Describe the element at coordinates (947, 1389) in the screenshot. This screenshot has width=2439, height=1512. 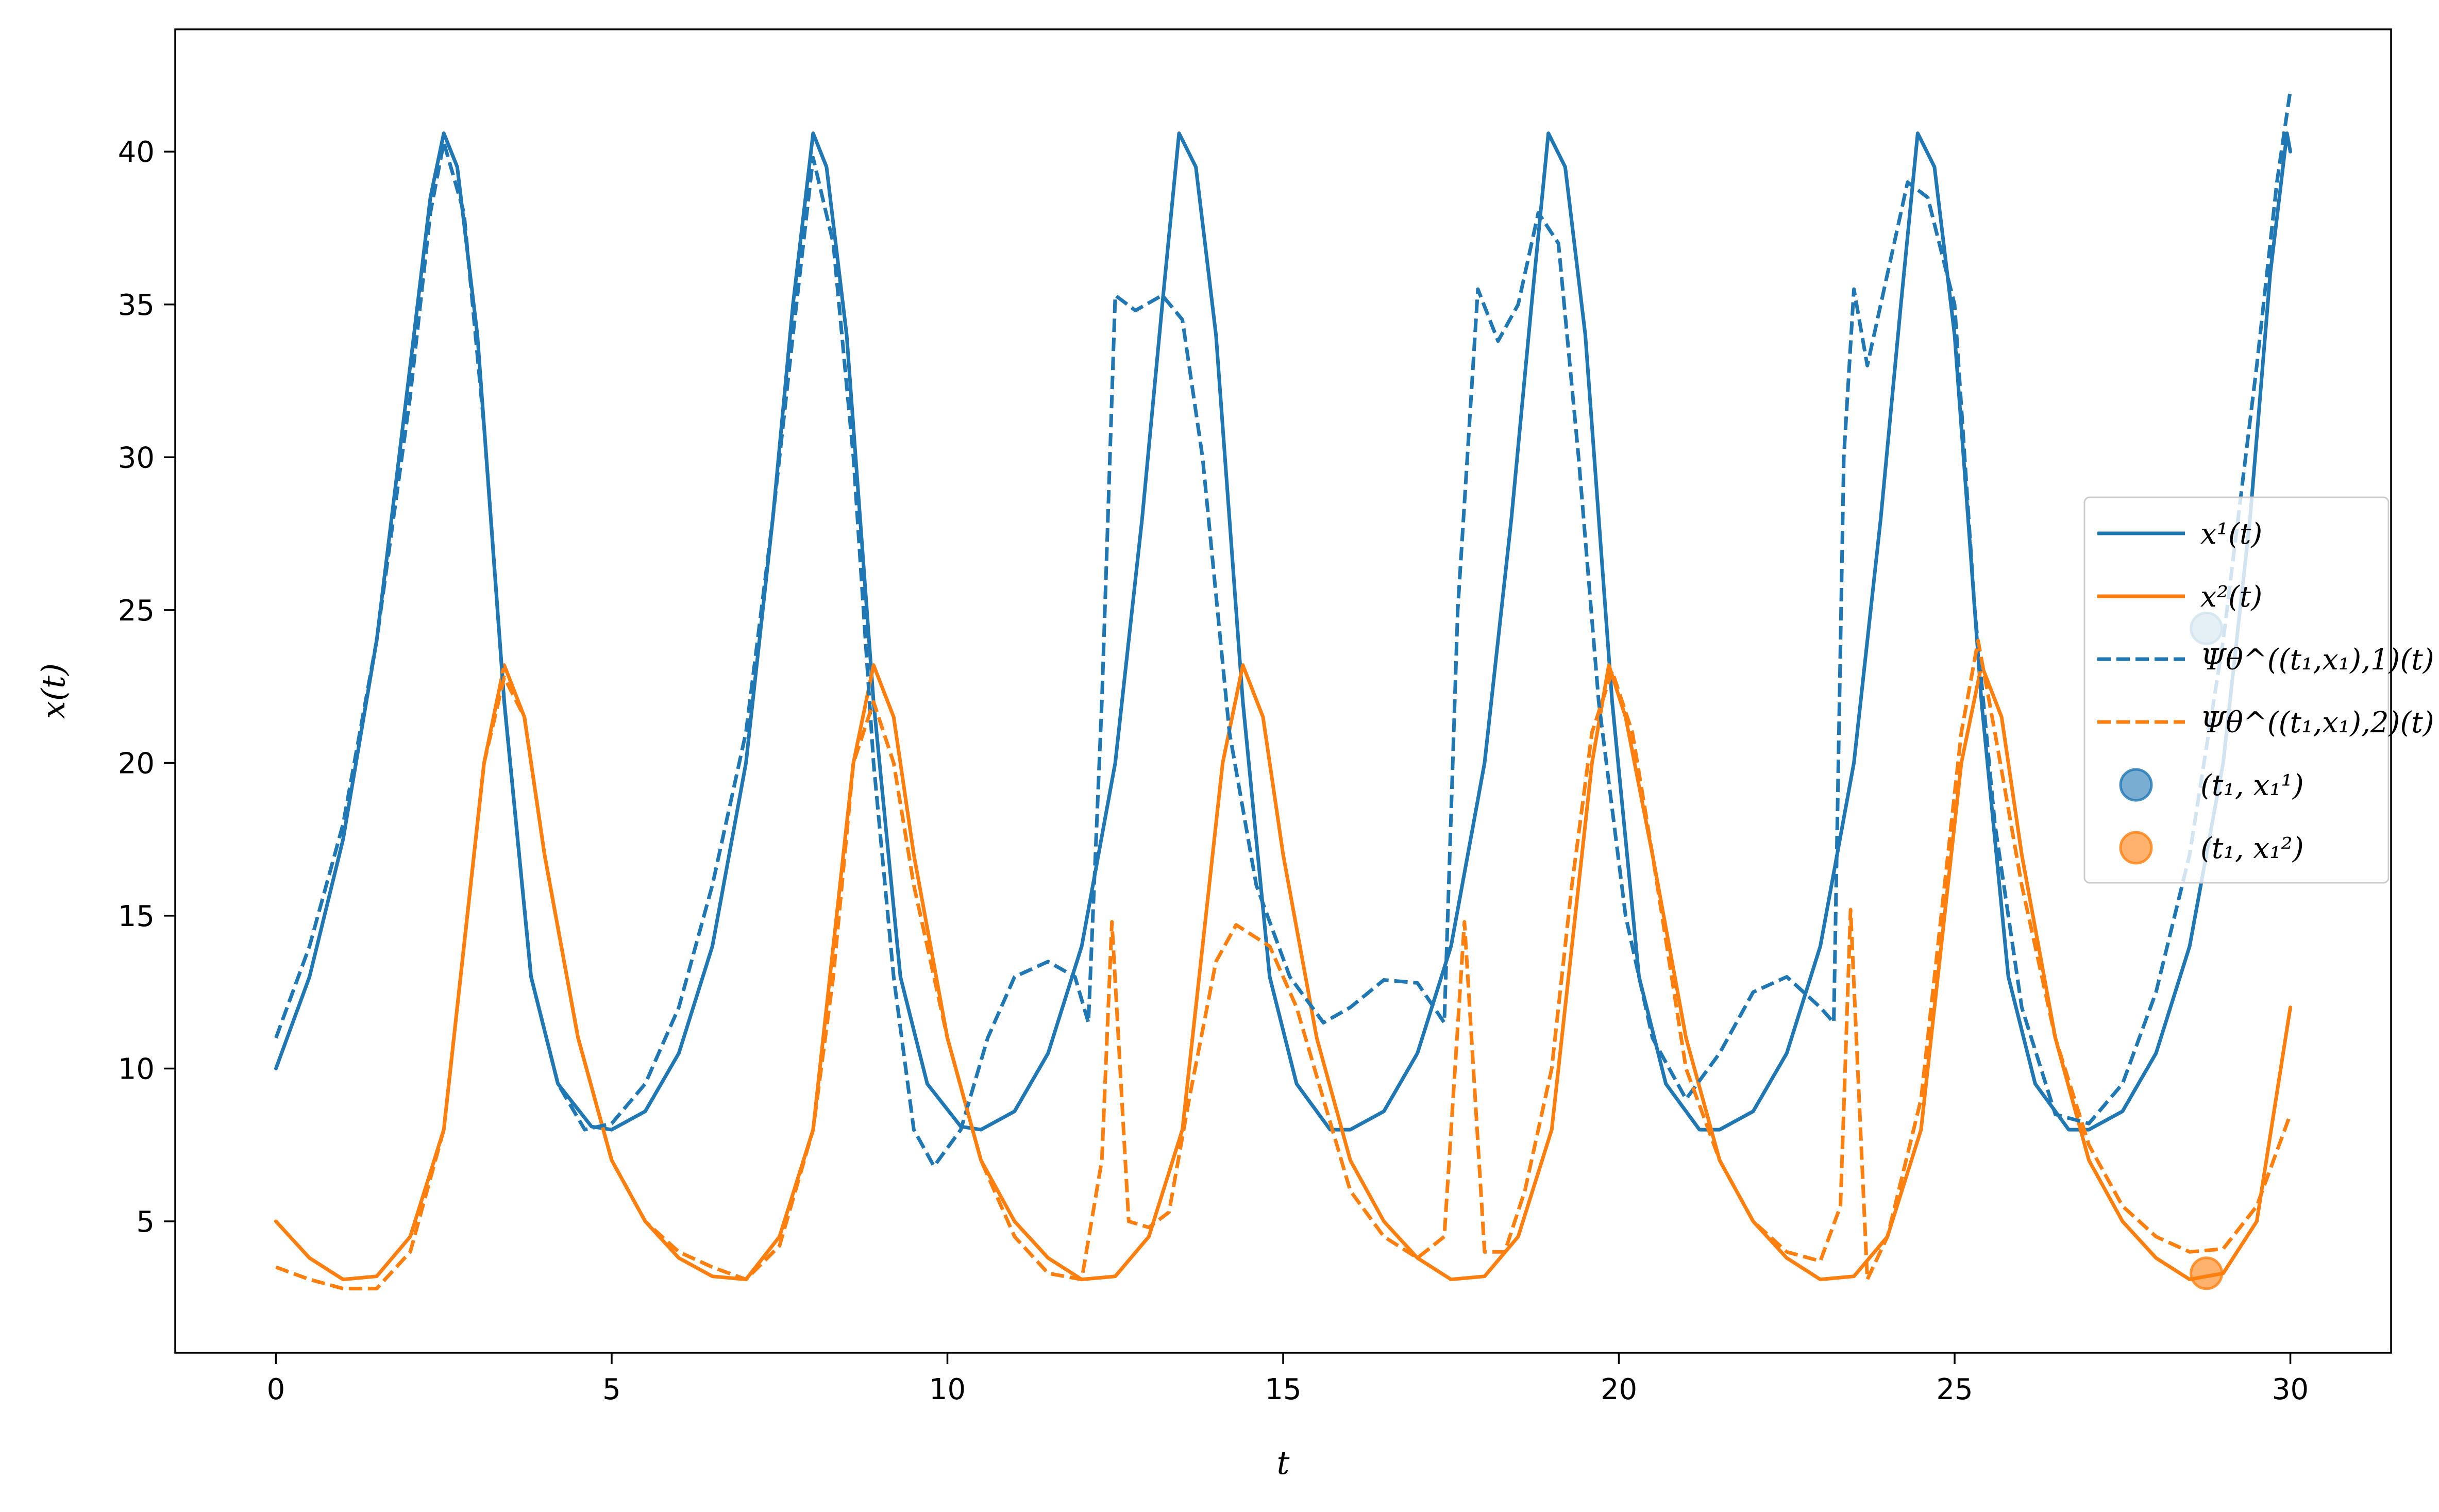
I see `x-tick-label: 10` at that location.